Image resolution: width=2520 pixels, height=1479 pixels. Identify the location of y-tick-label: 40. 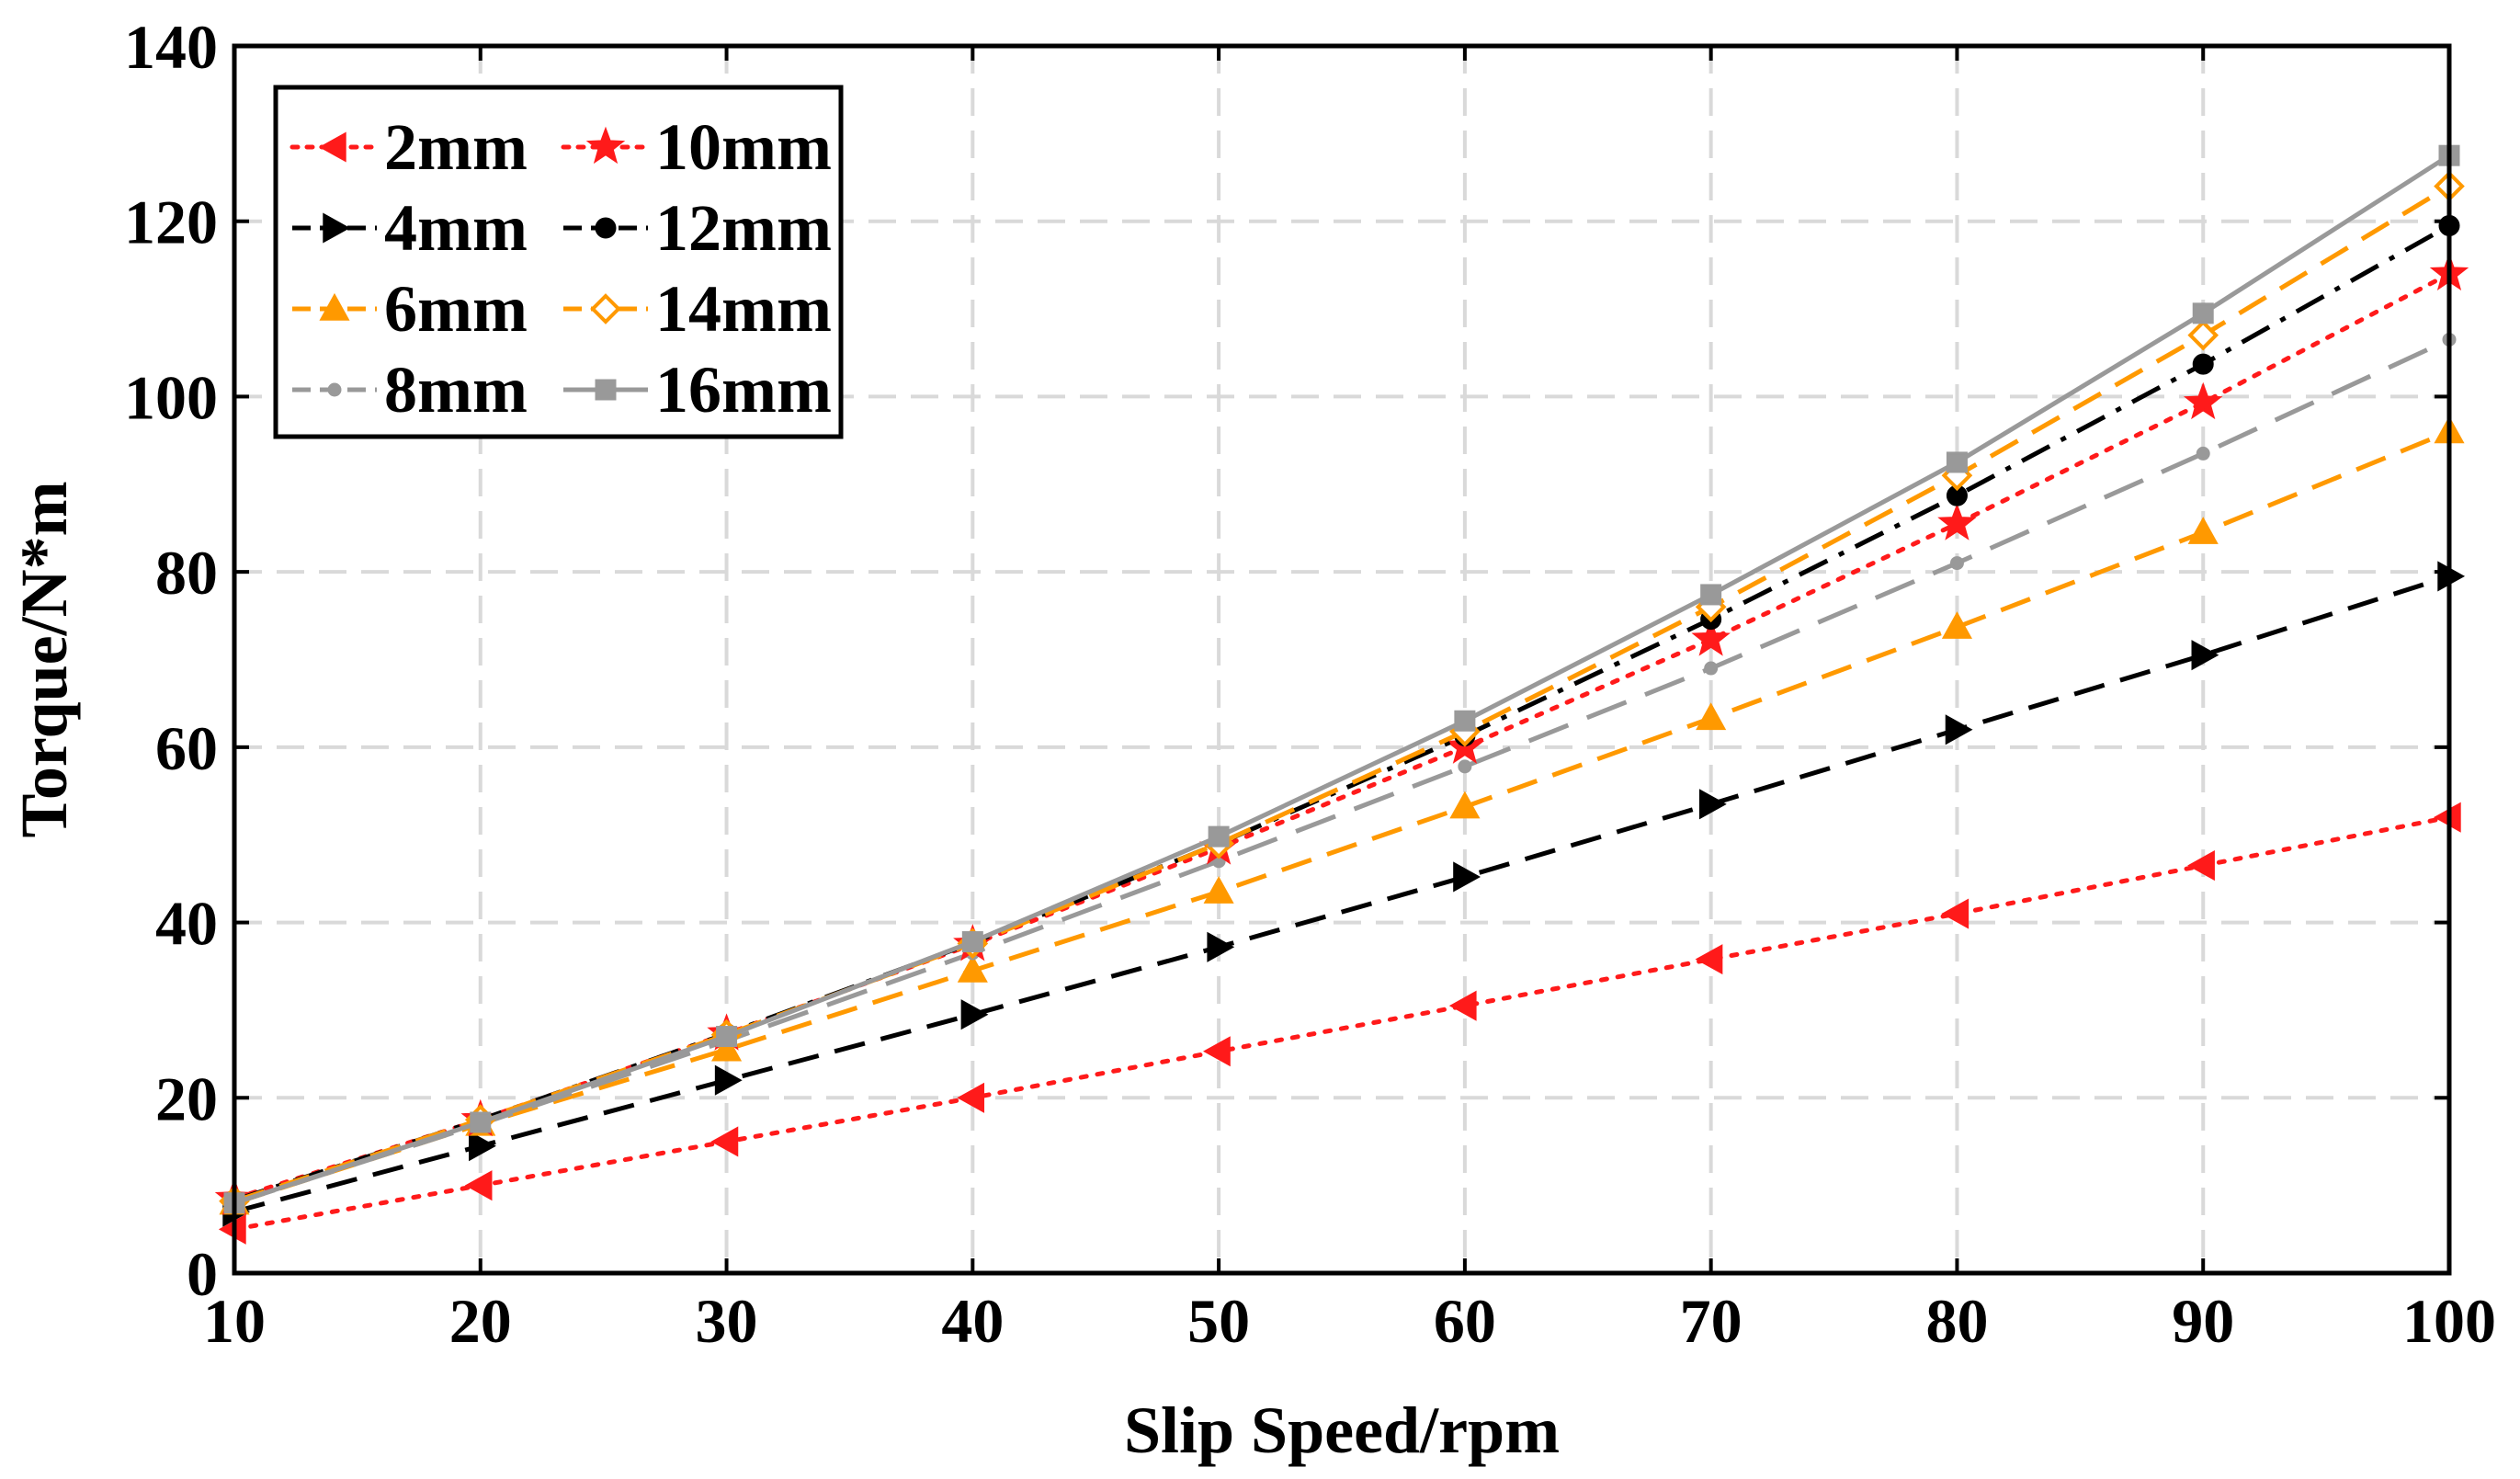
(186, 924).